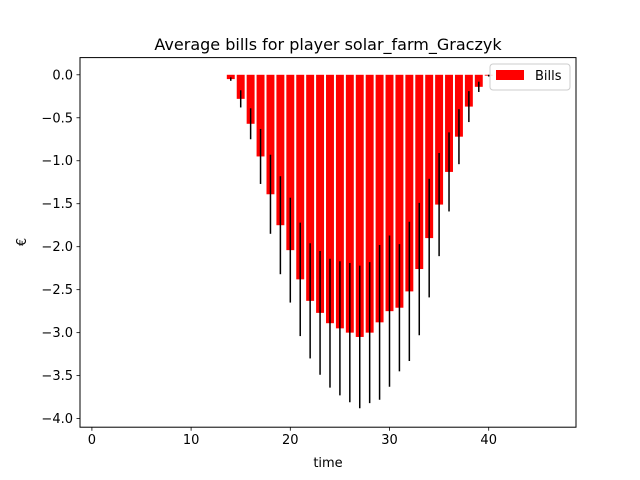 The height and width of the screenshot is (480, 640). Describe the element at coordinates (57, 161) in the screenshot. I see `y-tick-label: −1.0` at that location.